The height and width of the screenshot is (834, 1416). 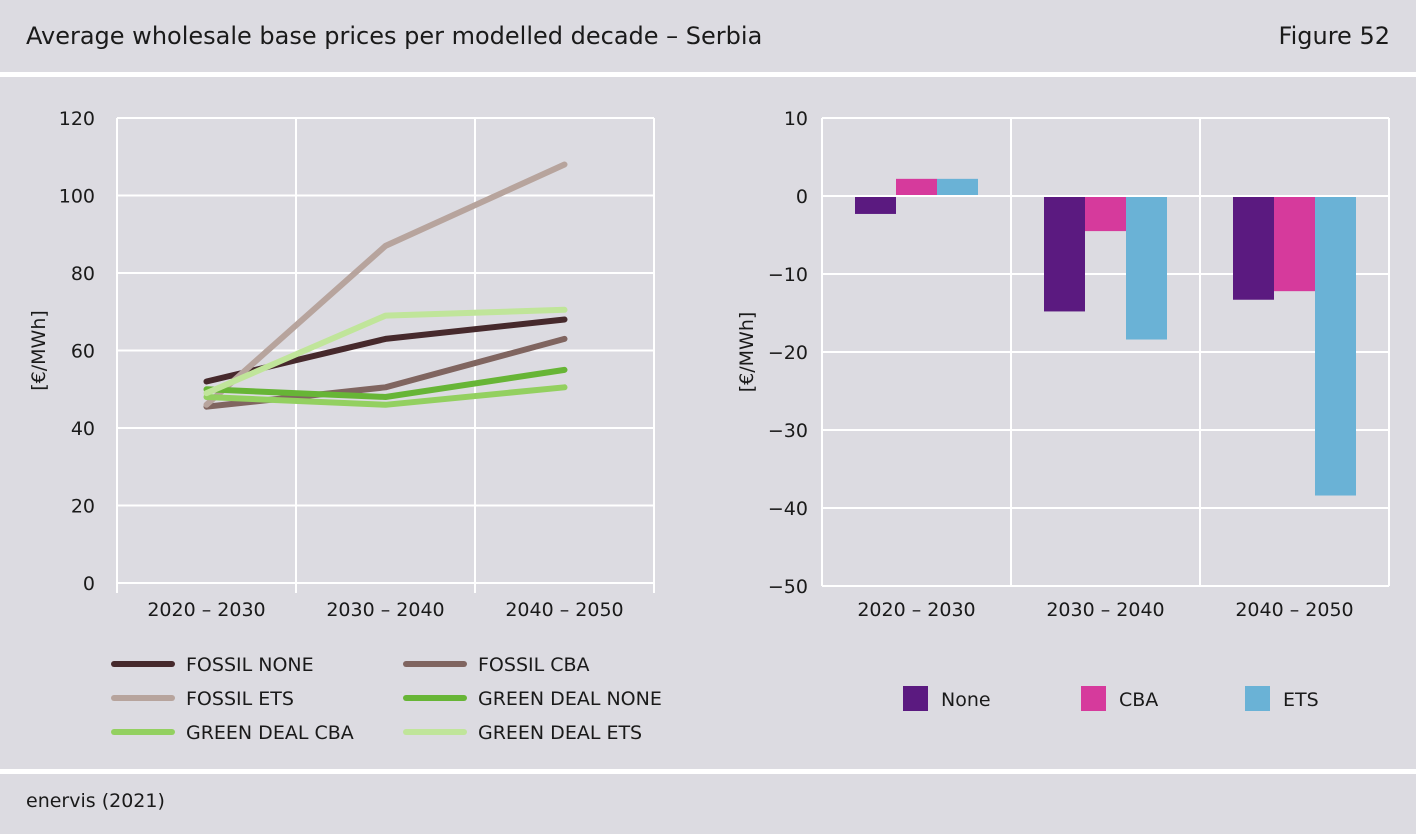 I want to click on y-tick-label: 20, so click(x=83, y=507).